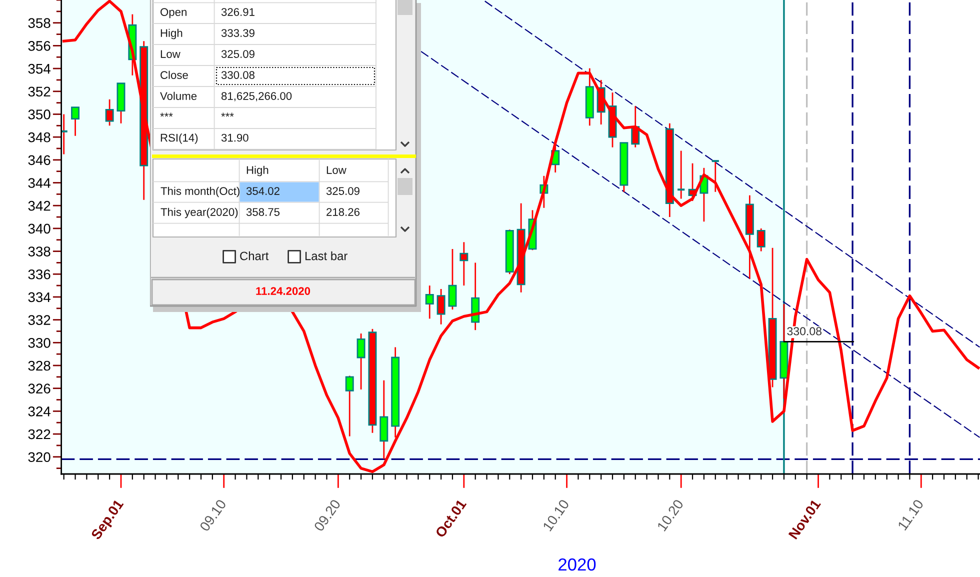 This screenshot has width=980, height=577. I want to click on y-tick-label: 326, so click(39, 389).